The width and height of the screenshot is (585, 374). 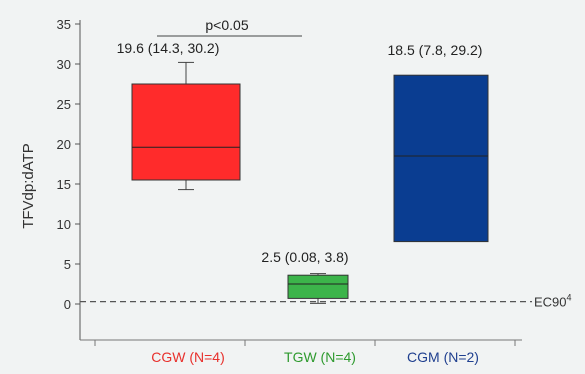 I want to click on significance-label: p<0.05, so click(x=226, y=25).